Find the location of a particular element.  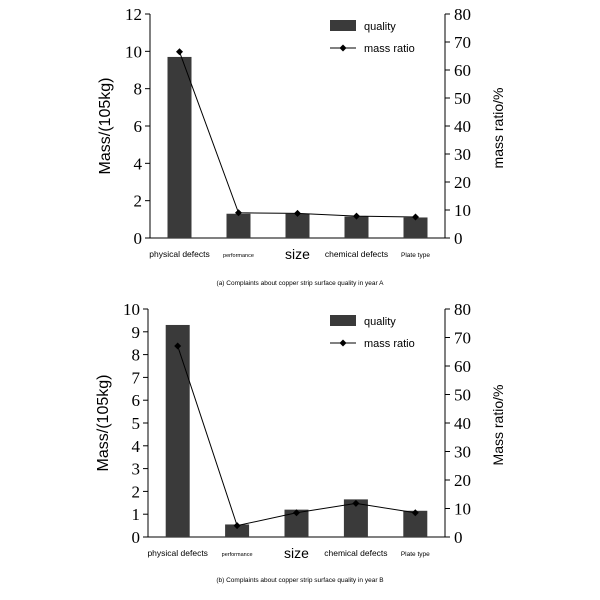

left-tick-label: 3 is located at coordinates (136, 469).